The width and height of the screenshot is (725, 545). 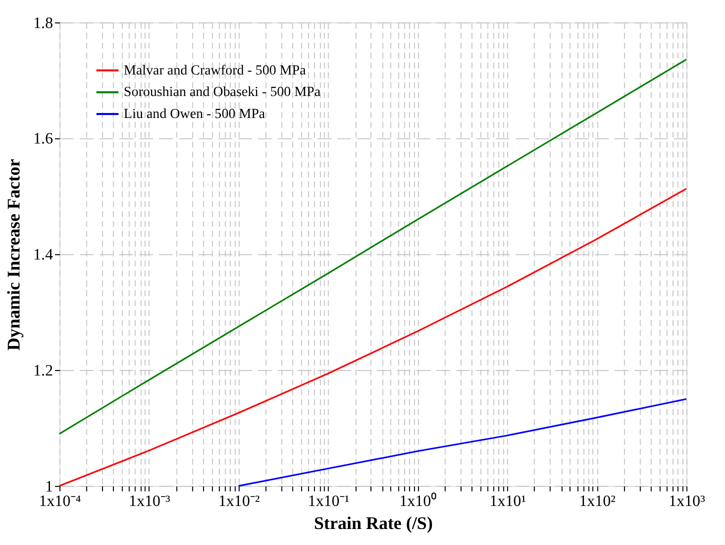 I want to click on y-axis-title: Dynamic Increase Factor, so click(x=13, y=254).